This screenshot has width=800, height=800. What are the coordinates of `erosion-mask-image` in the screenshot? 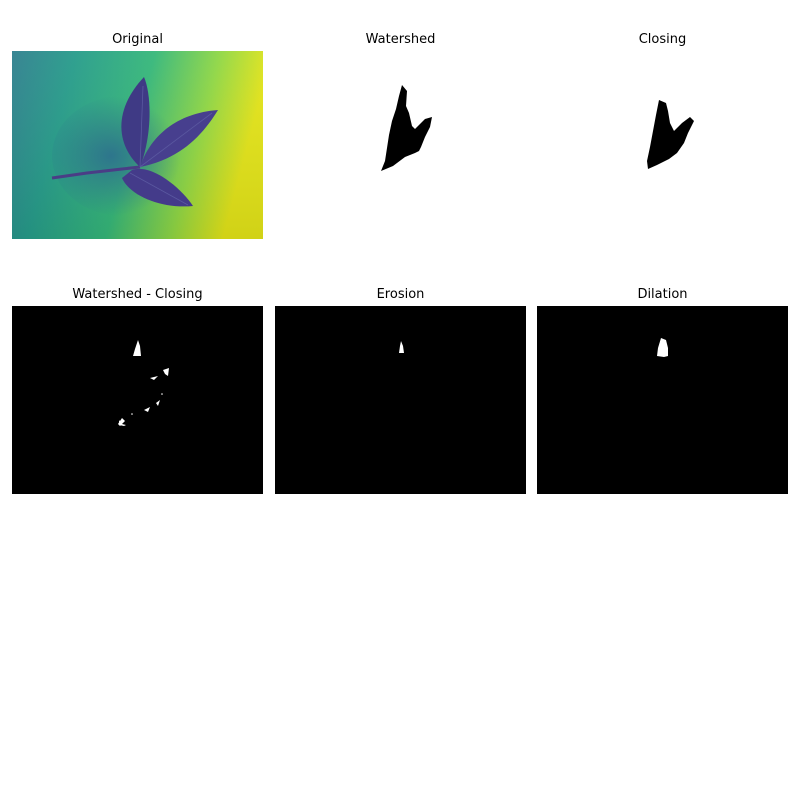 It's located at (400, 400).